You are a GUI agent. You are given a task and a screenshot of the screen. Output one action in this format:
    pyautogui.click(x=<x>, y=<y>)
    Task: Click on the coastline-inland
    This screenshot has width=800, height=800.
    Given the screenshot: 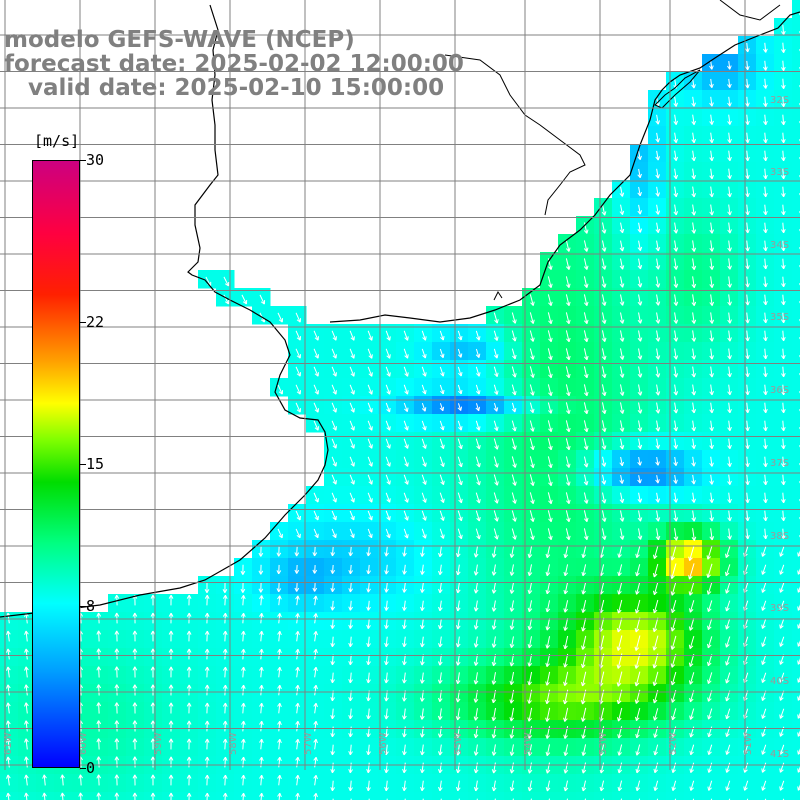 What is the action you would take?
    pyautogui.click(x=515, y=135)
    